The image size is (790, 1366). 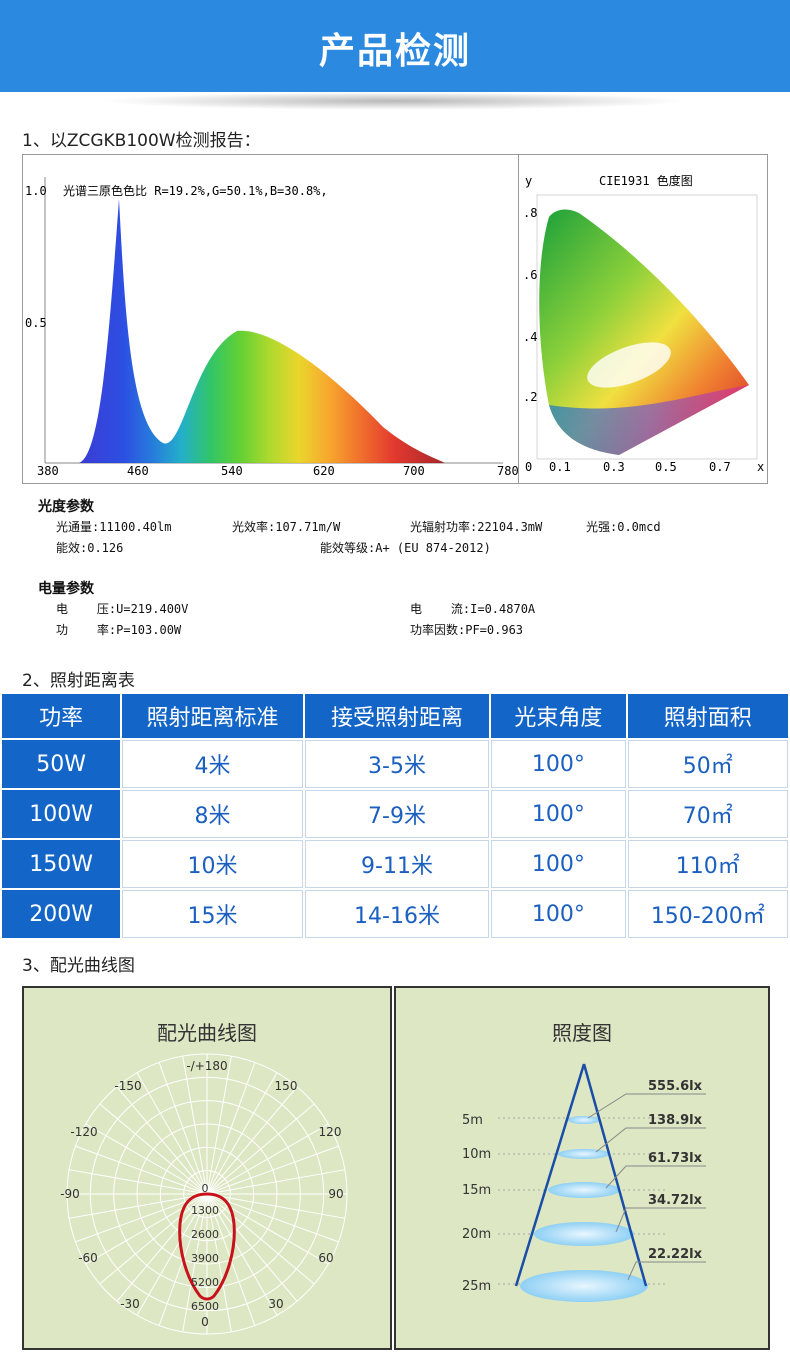 What do you see at coordinates (615, 1175) in the screenshot?
I see `beam-edge-right` at bounding box center [615, 1175].